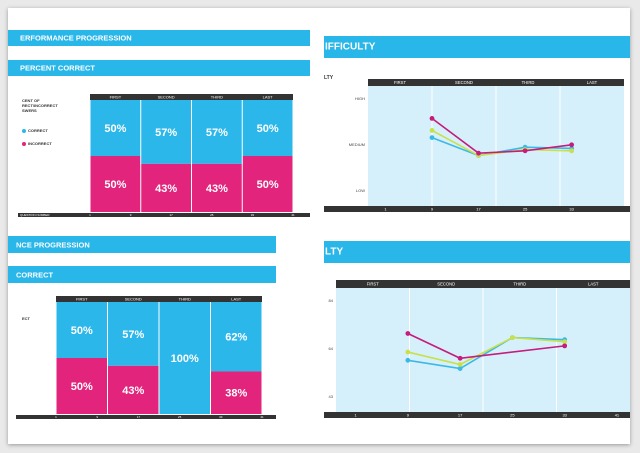 This screenshot has height=453, width=640. I want to click on difficulty-label-fragment: LTY, so click(329, 78).